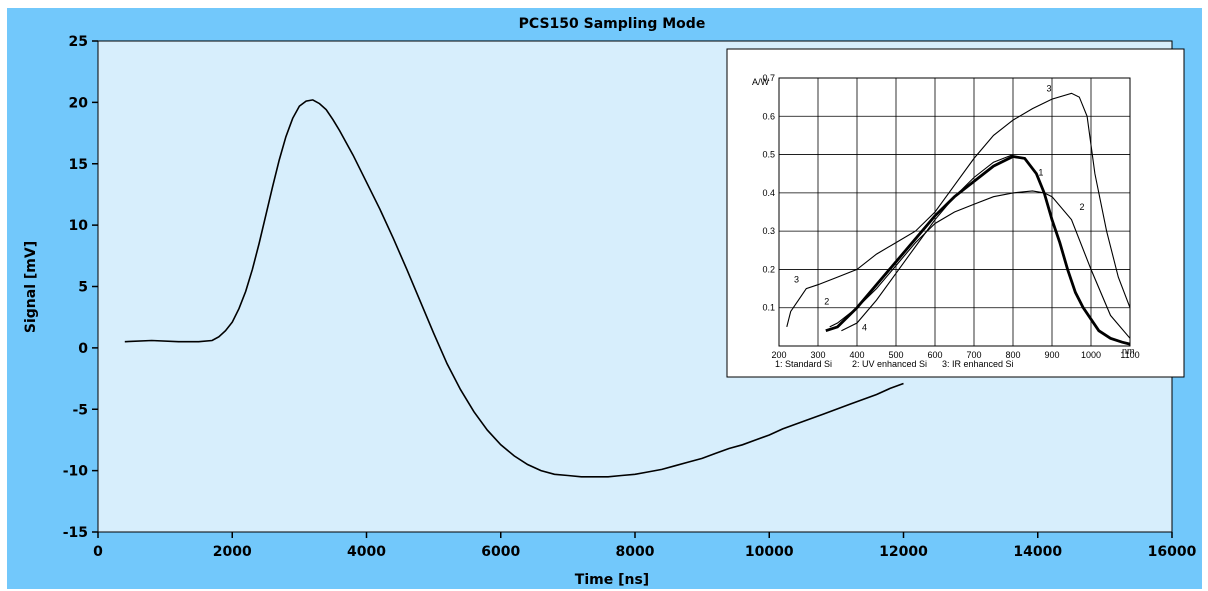 Image resolution: width=1208 pixels, height=591 pixels. I want to click on x-axis-label: Time [ns], so click(612, 580).